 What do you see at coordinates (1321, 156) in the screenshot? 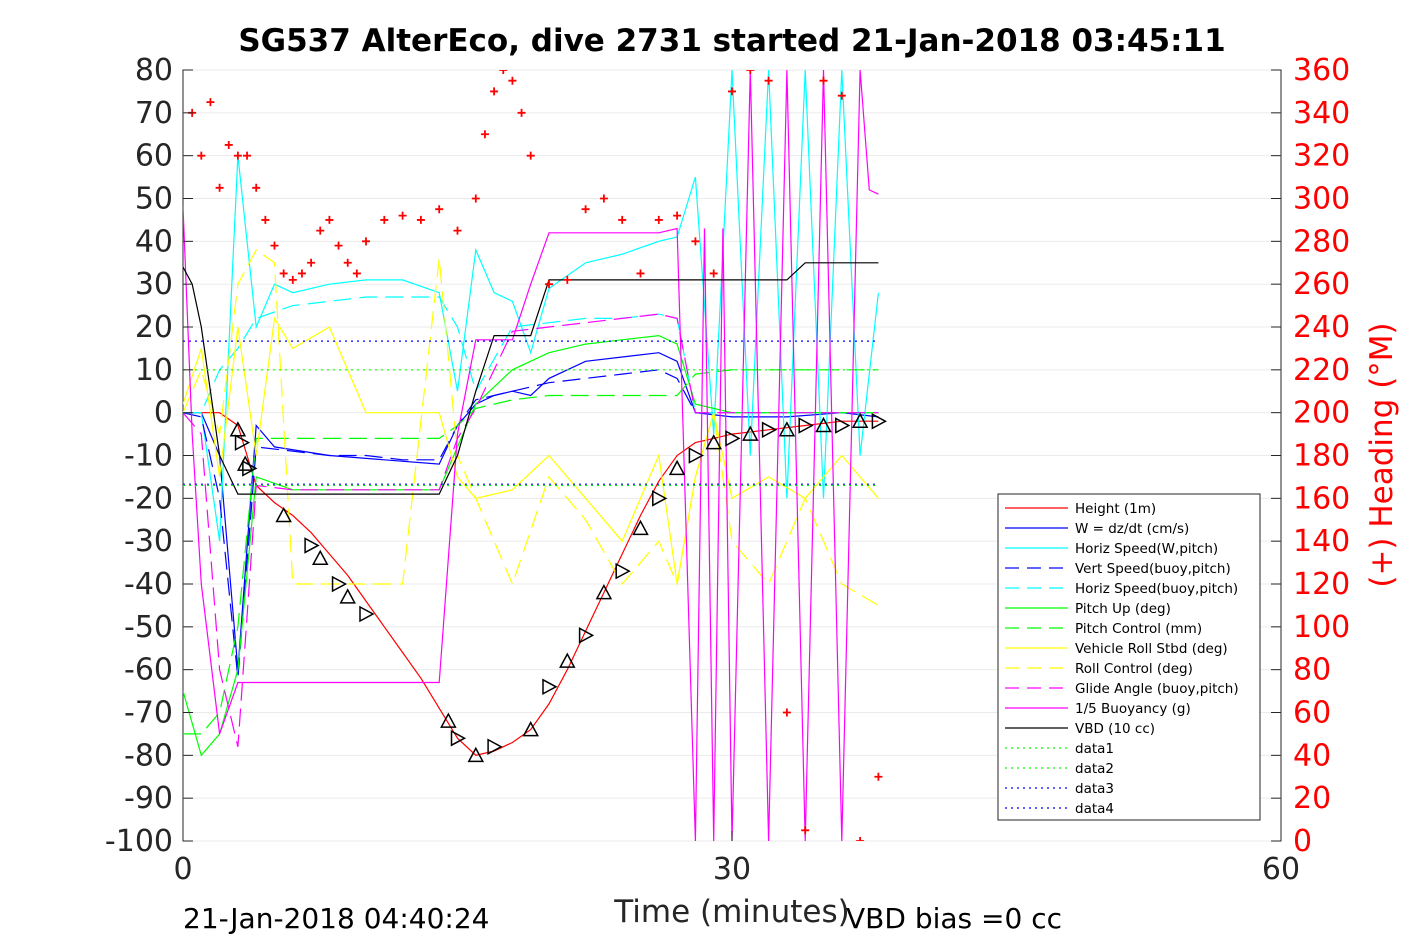
I see `y-right-tick-label: 320` at bounding box center [1321, 156].